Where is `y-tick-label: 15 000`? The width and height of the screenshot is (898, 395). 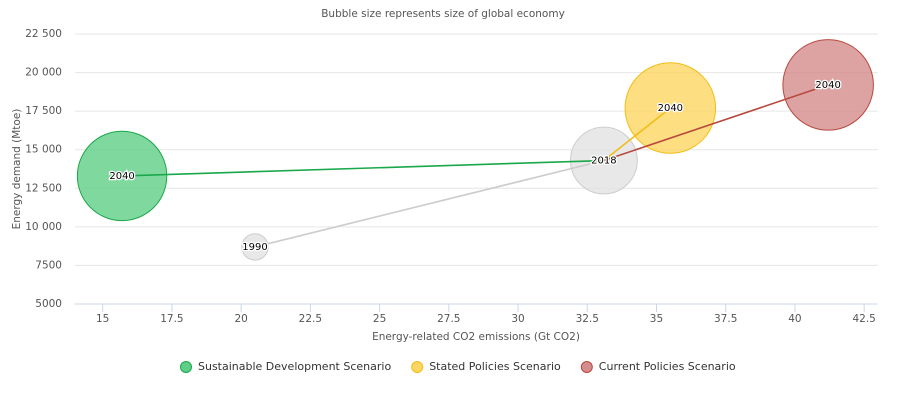 y-tick-label: 15 000 is located at coordinates (43, 150).